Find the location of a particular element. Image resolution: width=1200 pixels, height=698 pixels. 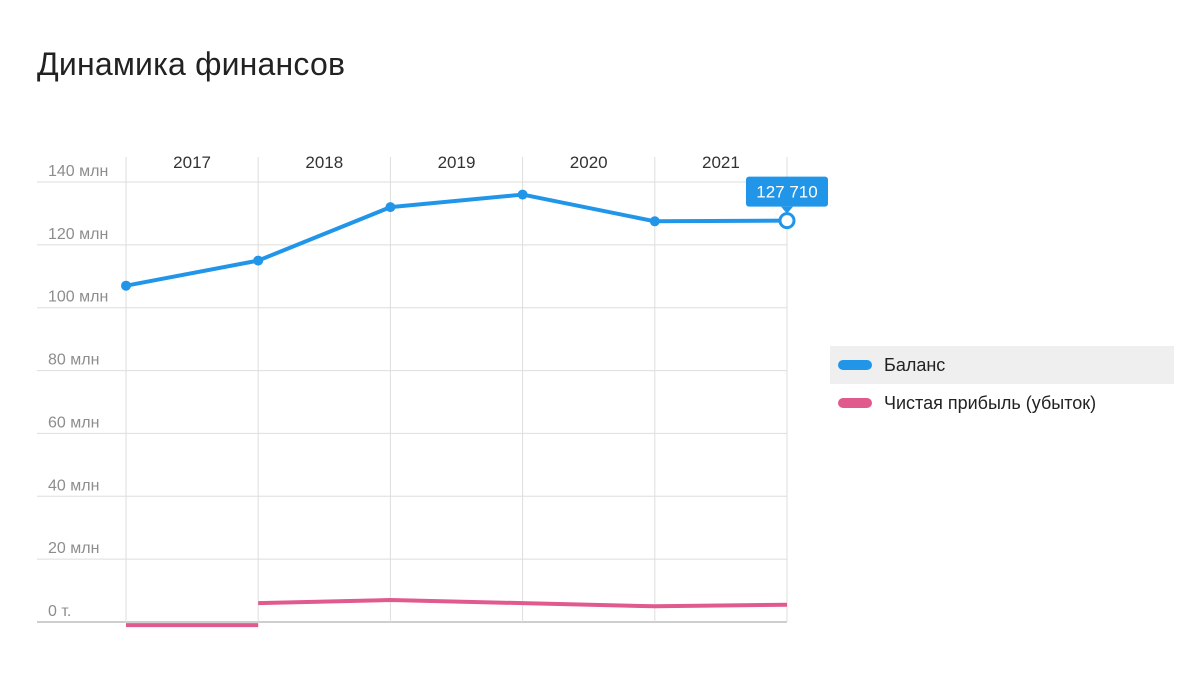

tooltip-box is located at coordinates (787, 191).